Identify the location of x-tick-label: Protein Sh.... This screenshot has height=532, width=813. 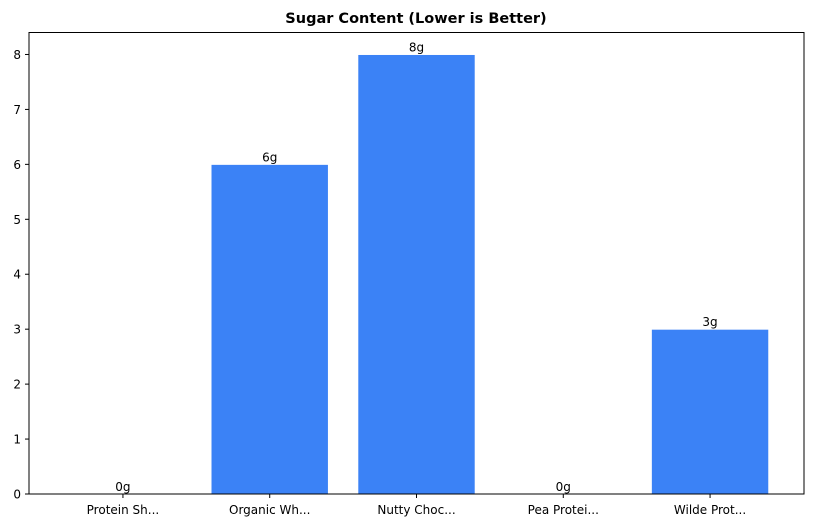
(123, 510).